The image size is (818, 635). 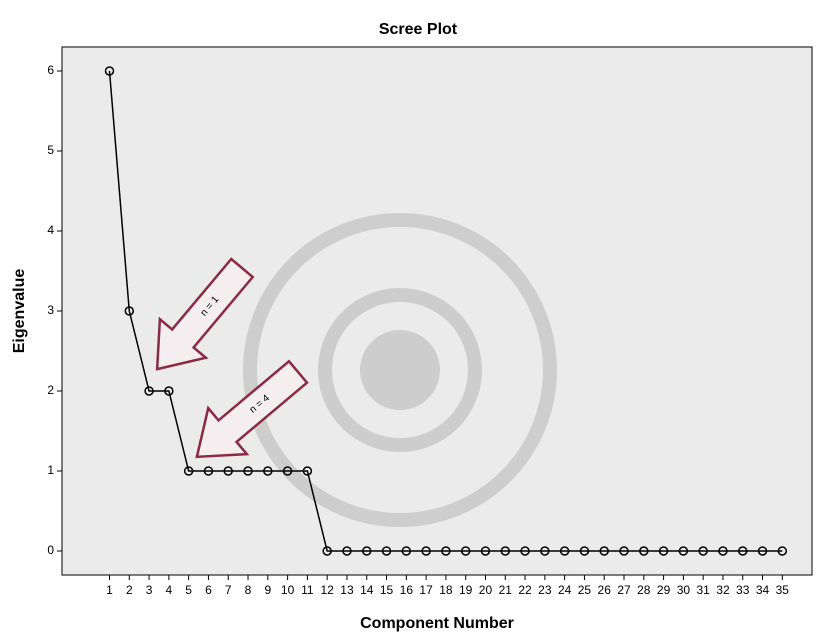 What do you see at coordinates (188, 590) in the screenshot?
I see `x-tick-label: 5` at bounding box center [188, 590].